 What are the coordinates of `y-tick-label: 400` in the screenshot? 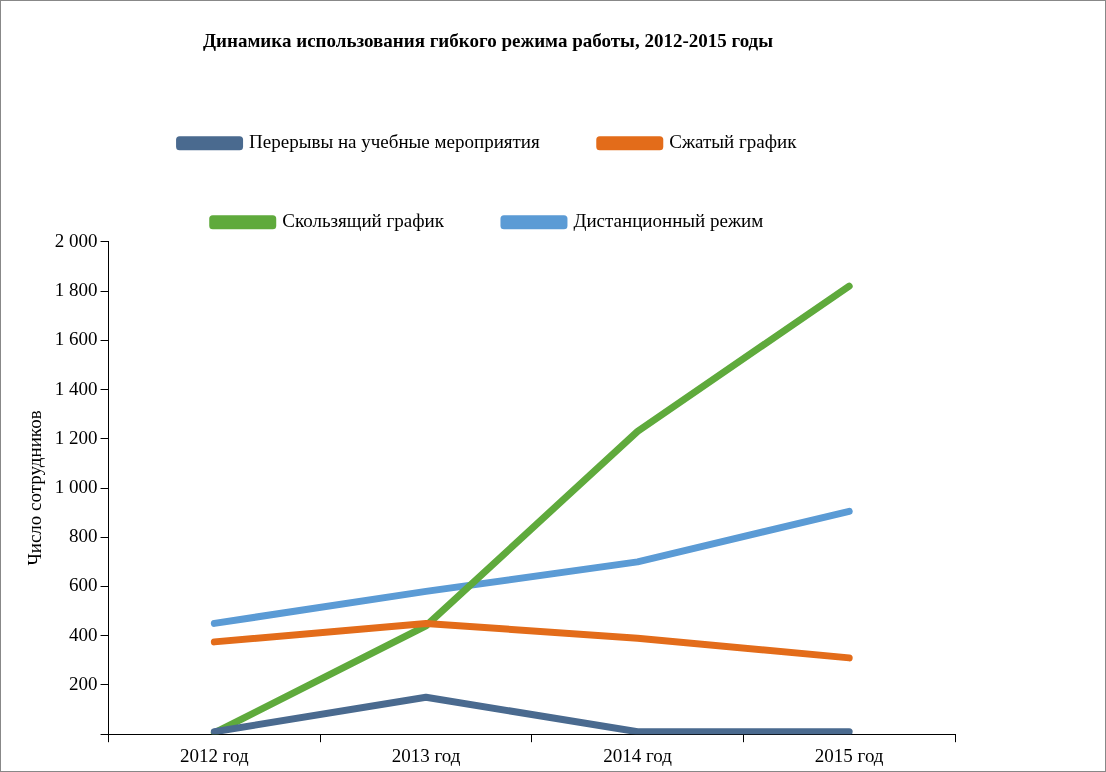 It's located at (83, 634).